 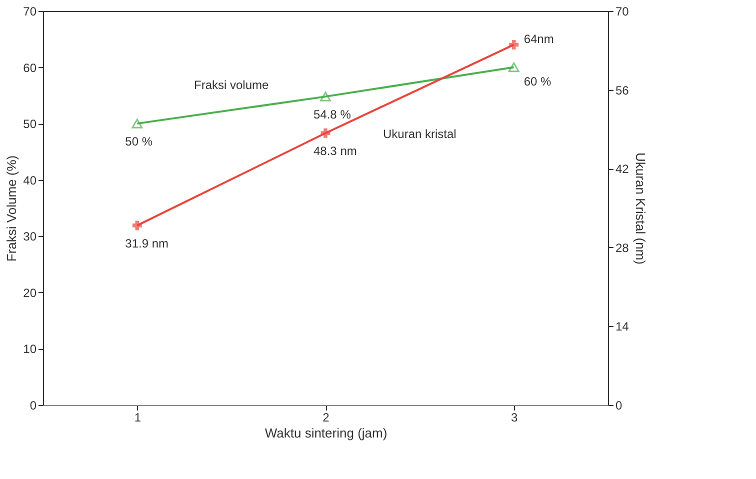 I want to click on data-label: 50 %, so click(x=139, y=141).